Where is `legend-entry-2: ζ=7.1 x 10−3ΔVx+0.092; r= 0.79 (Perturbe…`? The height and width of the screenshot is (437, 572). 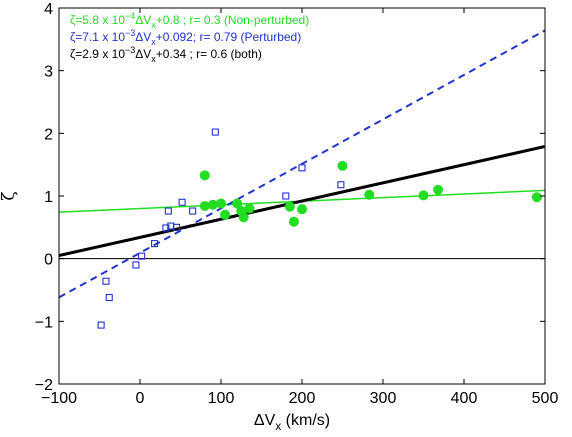
legend-entry-2: ζ=7.1 x 10−3ΔVx+0.092; r= 0.79 (Perturbe… is located at coordinates (185, 37).